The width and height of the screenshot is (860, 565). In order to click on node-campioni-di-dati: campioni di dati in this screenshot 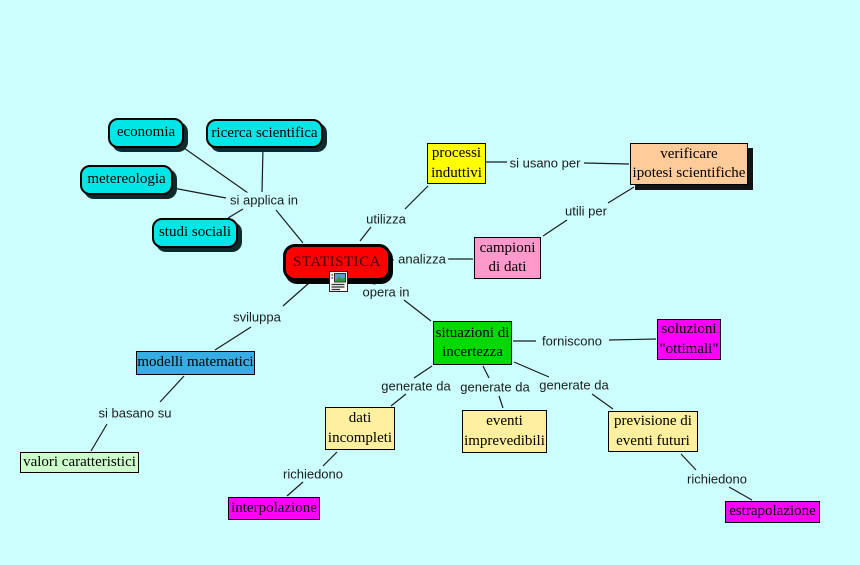, I will do `click(507, 258)`.